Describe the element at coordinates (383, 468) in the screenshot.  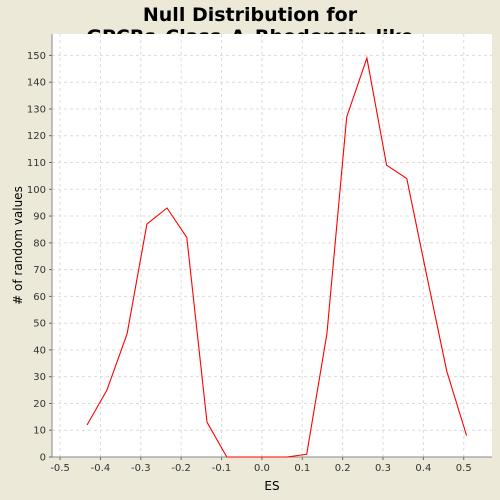
I see `x-tick-label: 0.3` at that location.